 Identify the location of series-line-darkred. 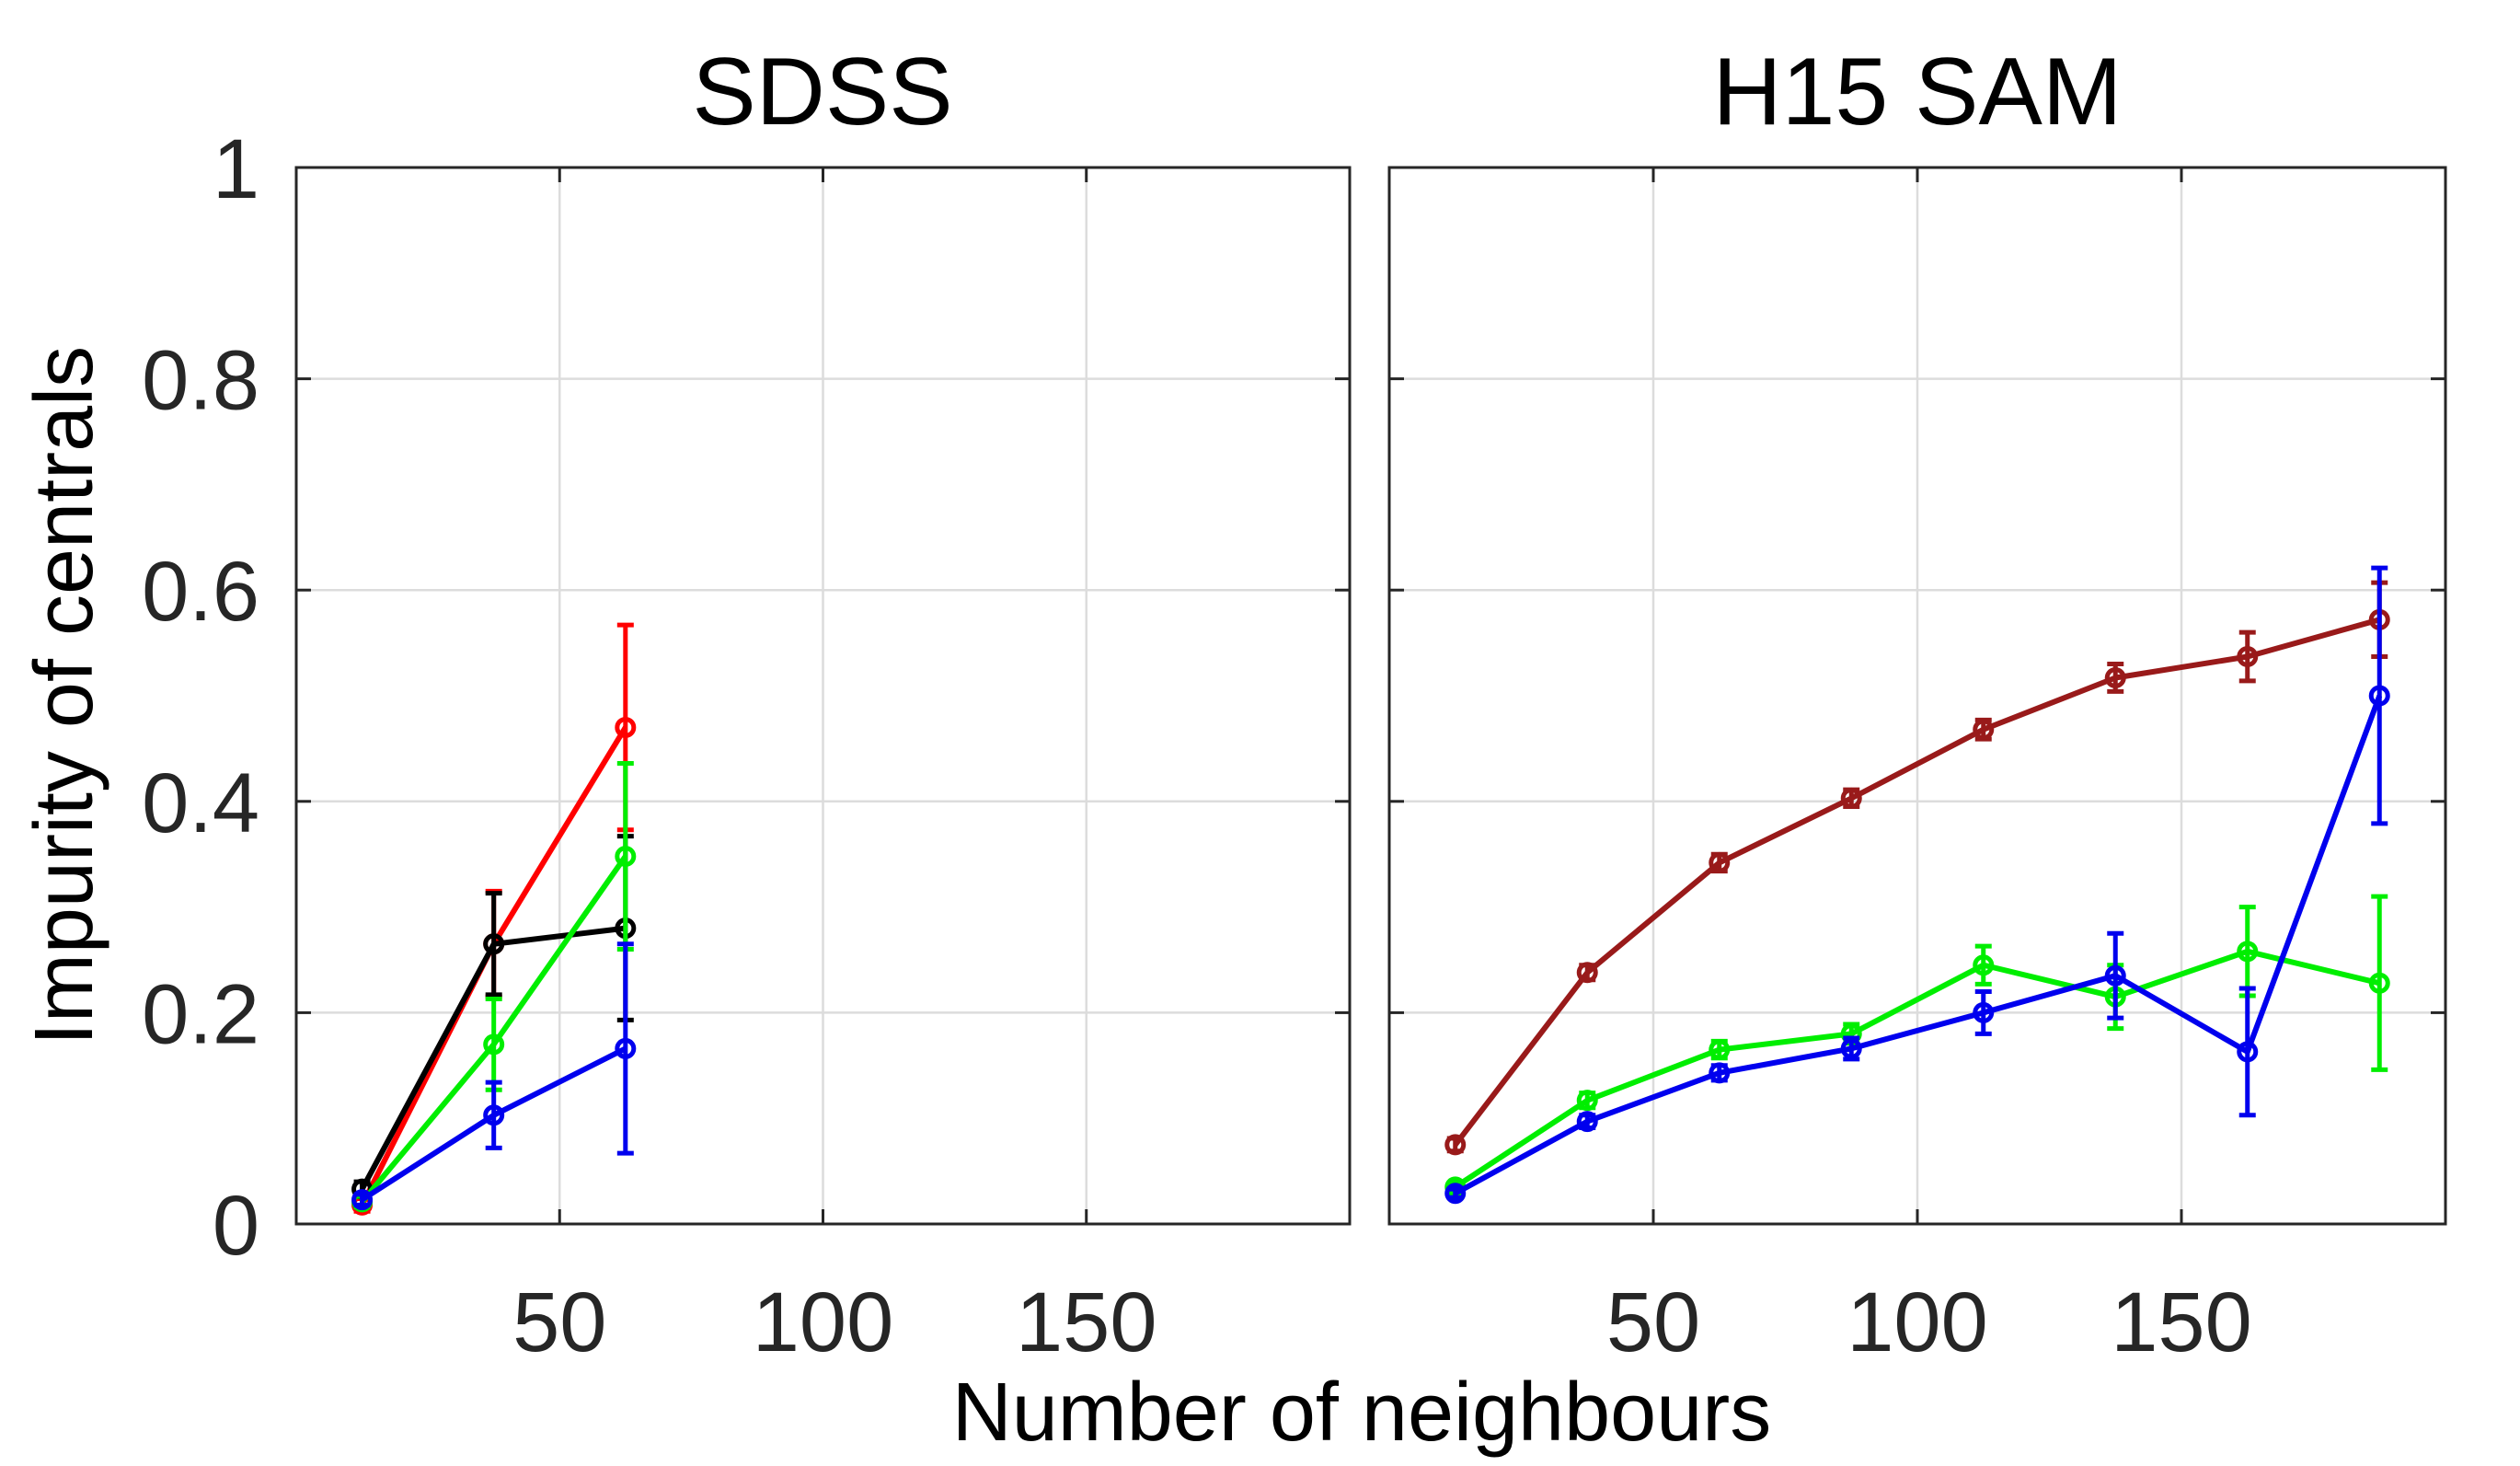
(1917, 882).